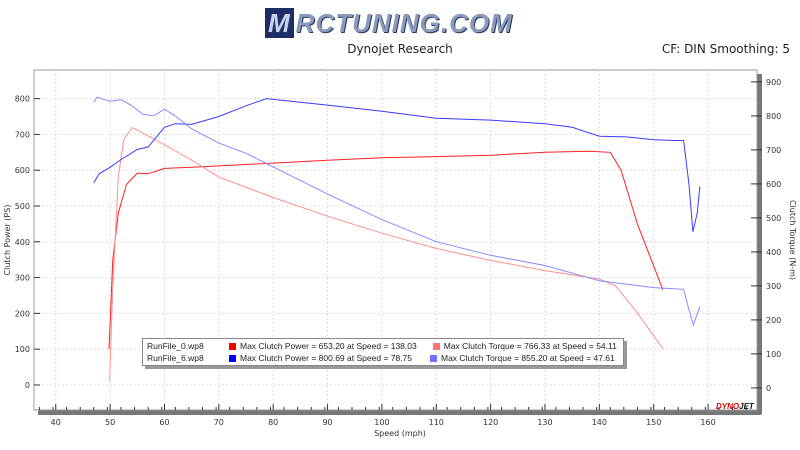 This screenshot has width=800, height=450. I want to click on y-right-tick-label: 400, so click(773, 252).